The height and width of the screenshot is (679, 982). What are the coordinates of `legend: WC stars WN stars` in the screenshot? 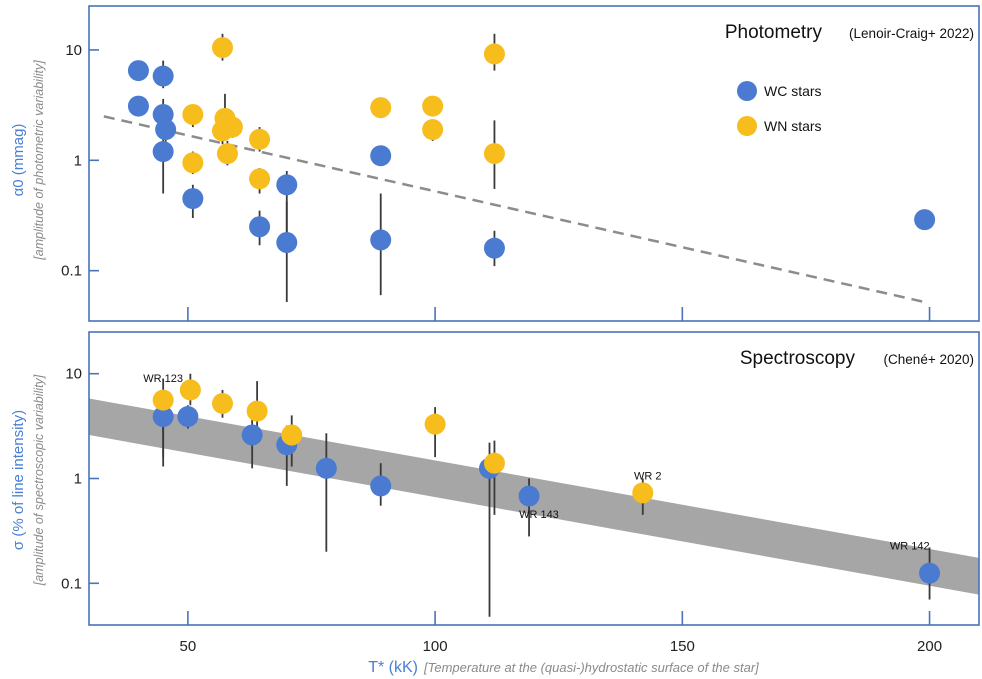 It's located at (779, 108).